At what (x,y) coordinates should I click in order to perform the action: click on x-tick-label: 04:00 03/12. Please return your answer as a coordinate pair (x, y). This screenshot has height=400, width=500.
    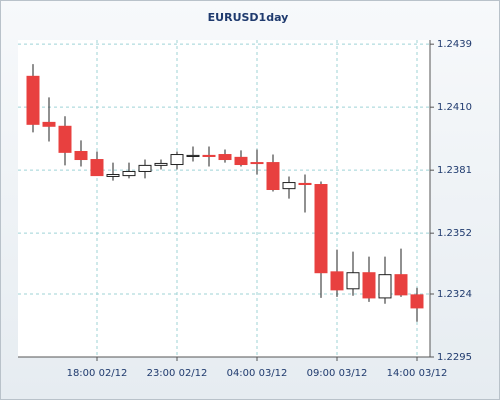
    Looking at the image, I should click on (257, 373).